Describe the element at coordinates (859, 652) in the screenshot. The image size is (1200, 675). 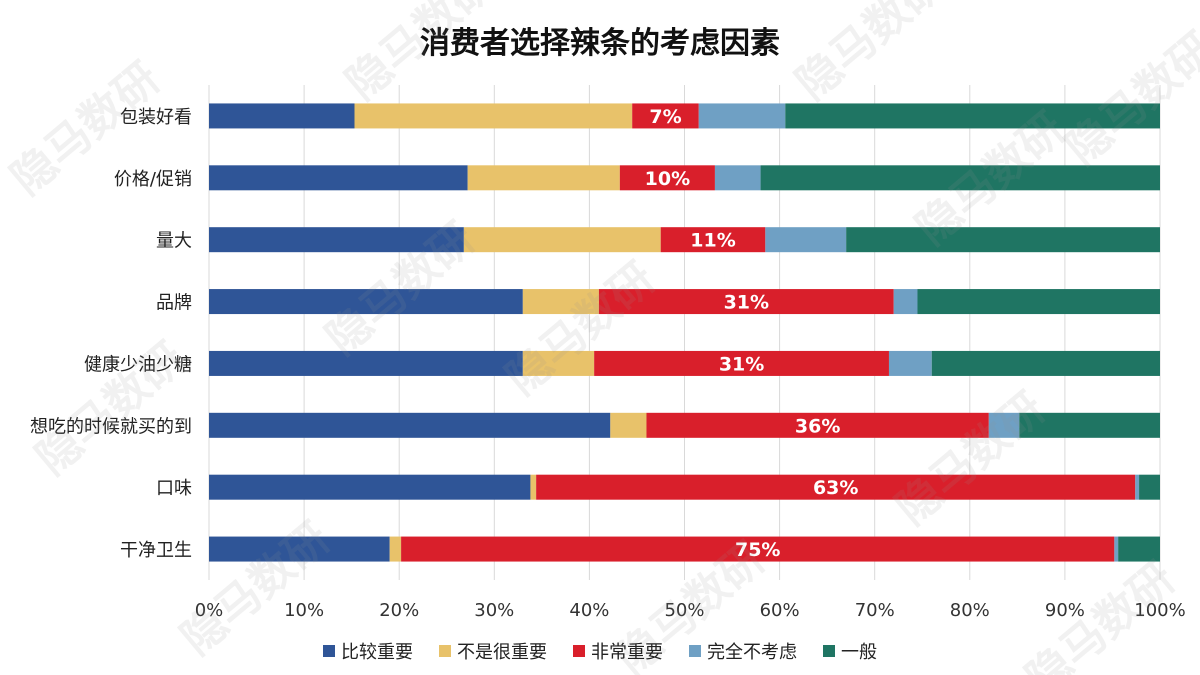
I see `legend-label: 一般` at that location.